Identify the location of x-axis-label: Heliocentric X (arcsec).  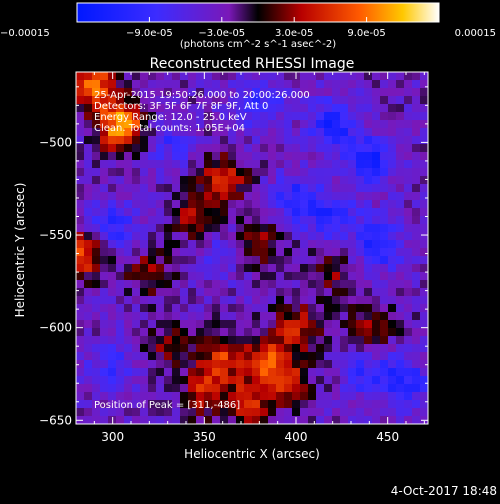
(252, 454).